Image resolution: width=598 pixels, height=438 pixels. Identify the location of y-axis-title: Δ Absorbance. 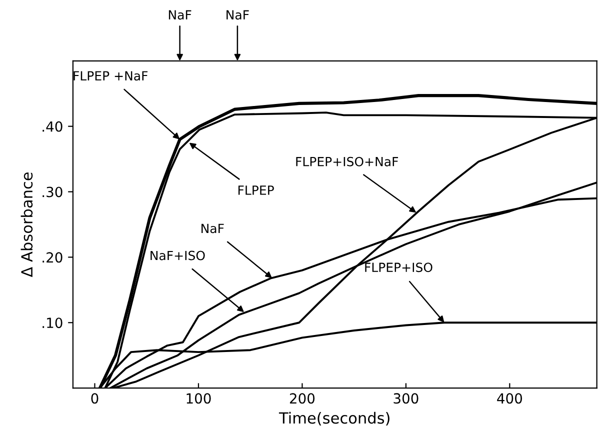
(26, 225).